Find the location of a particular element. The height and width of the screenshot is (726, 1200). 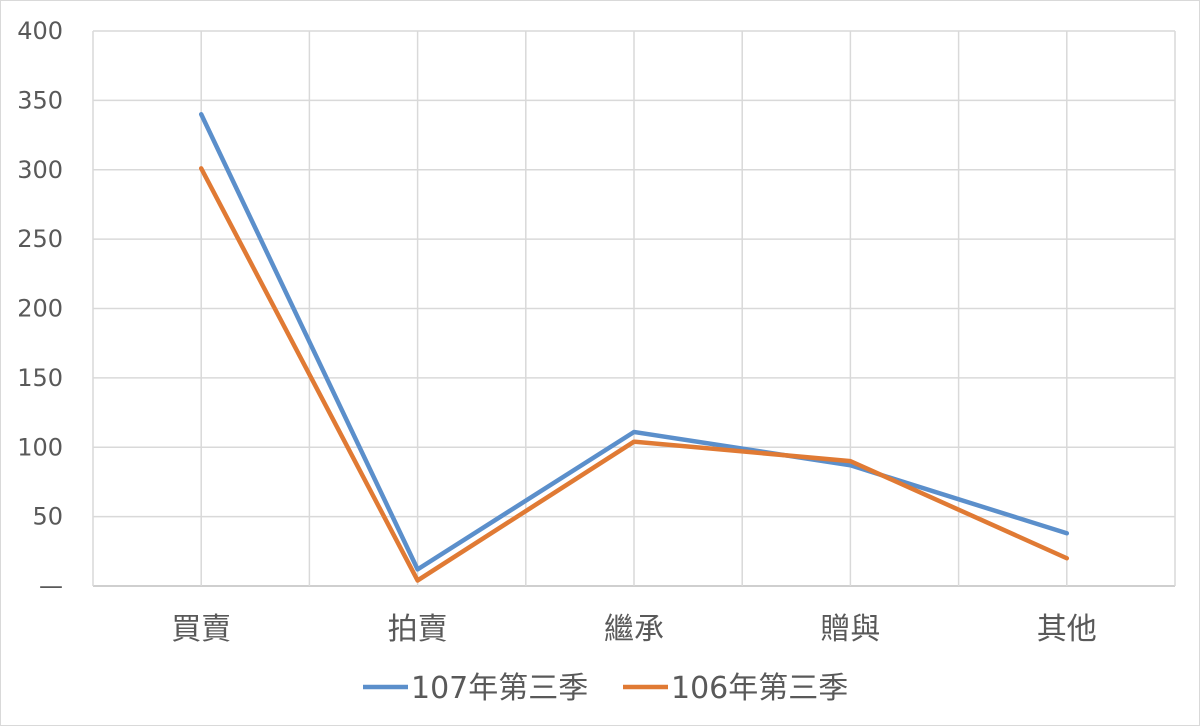

x-axis-labels: 買賣 拍賣 繼承 贈與 其他 is located at coordinates (634, 629).